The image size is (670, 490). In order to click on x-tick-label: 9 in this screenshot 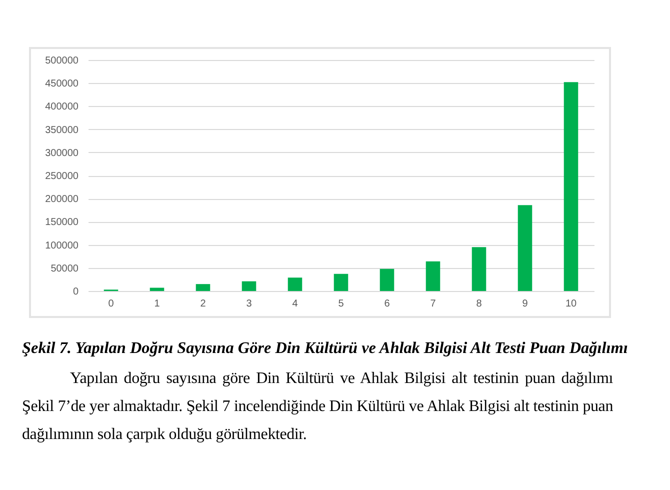, I will do `click(525, 304)`.